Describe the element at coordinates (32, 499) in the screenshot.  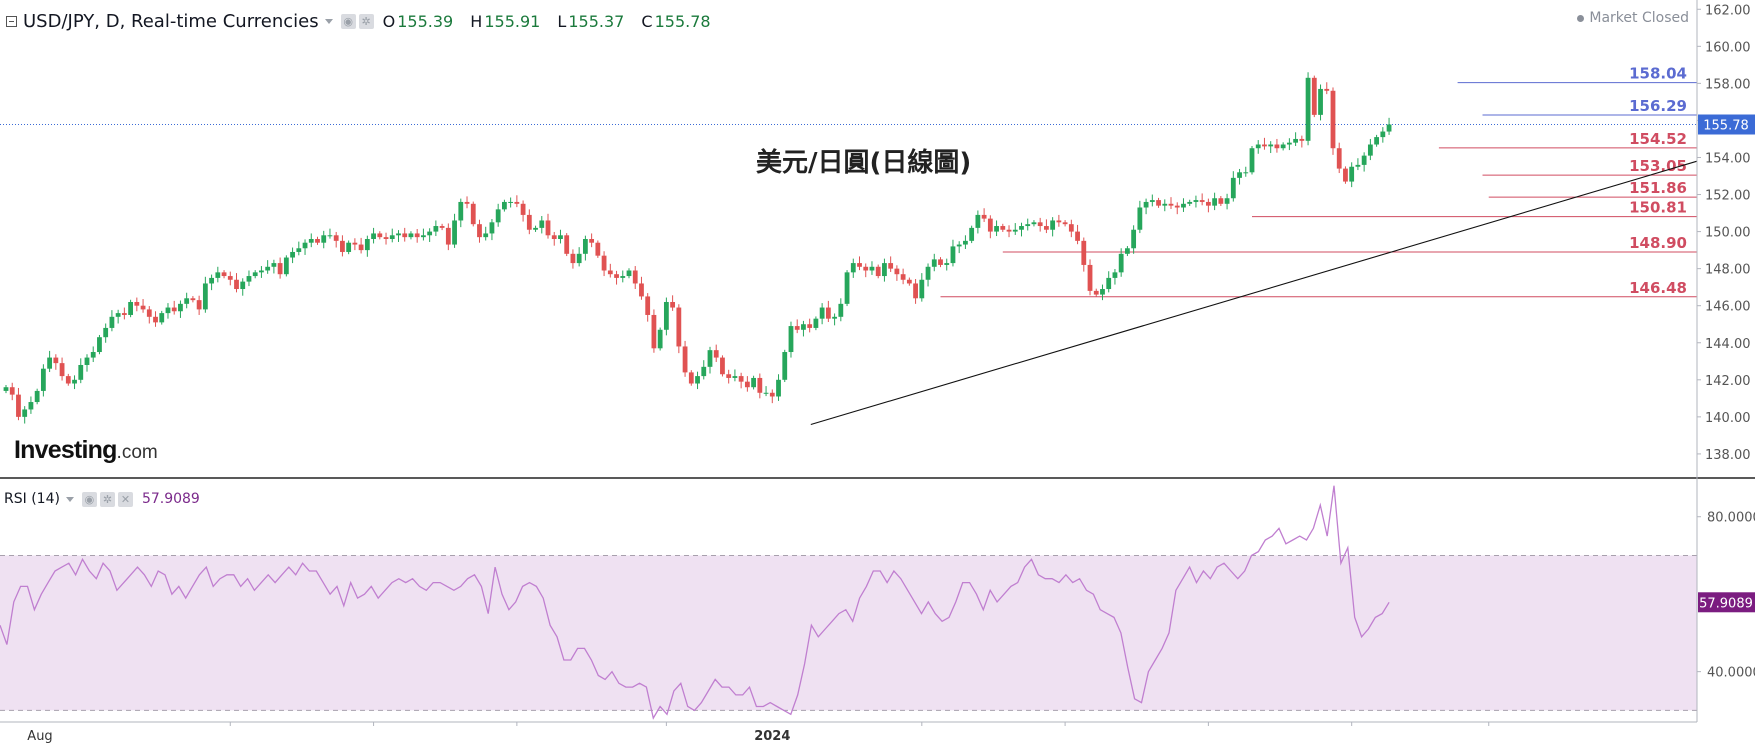
I see `rsi-label: RSI (14)` at that location.